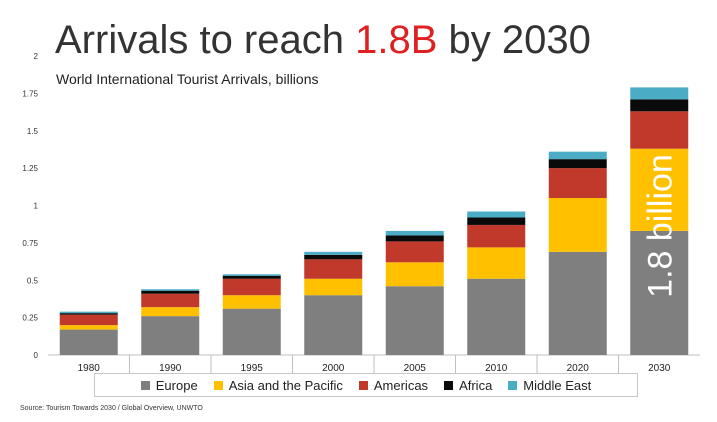 Image resolution: width=717 pixels, height=422 pixels. I want to click on bar-asia-and-the-pacific-2010, so click(496, 263).